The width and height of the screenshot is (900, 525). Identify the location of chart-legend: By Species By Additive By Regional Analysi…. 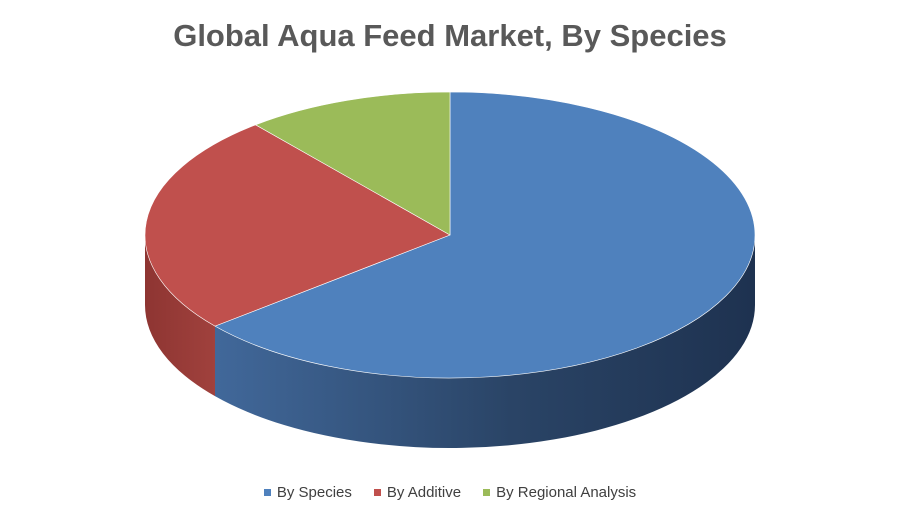
(450, 492).